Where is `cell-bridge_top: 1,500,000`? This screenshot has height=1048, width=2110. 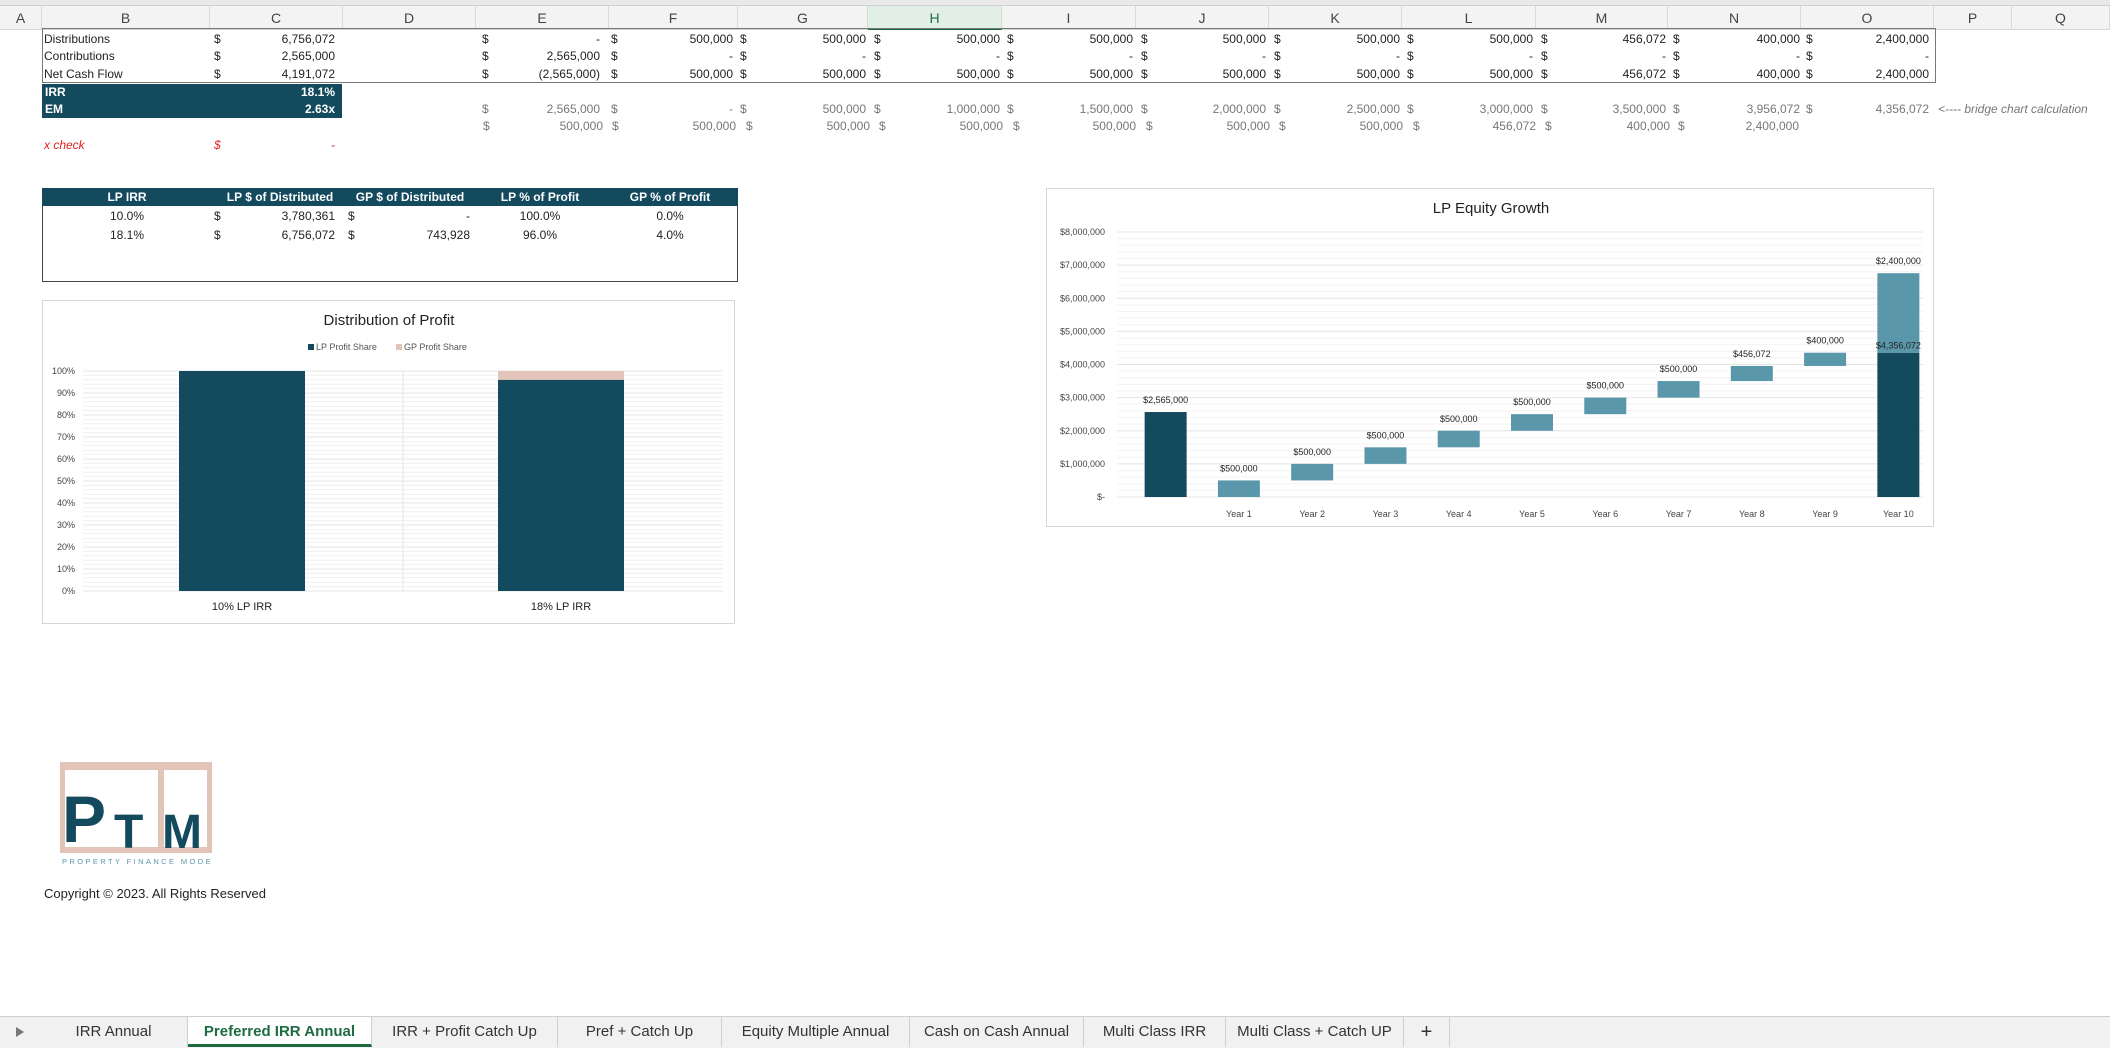
cell-bridge_top: 1,500,000 is located at coordinates (1106, 109).